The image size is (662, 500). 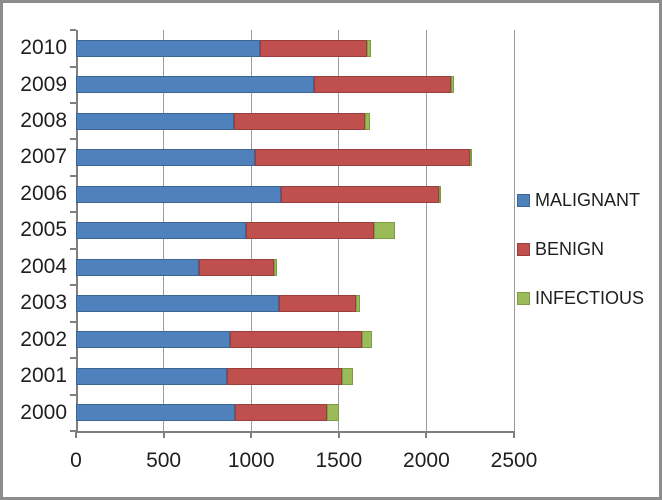 I want to click on bar-row-2001, so click(x=295, y=376).